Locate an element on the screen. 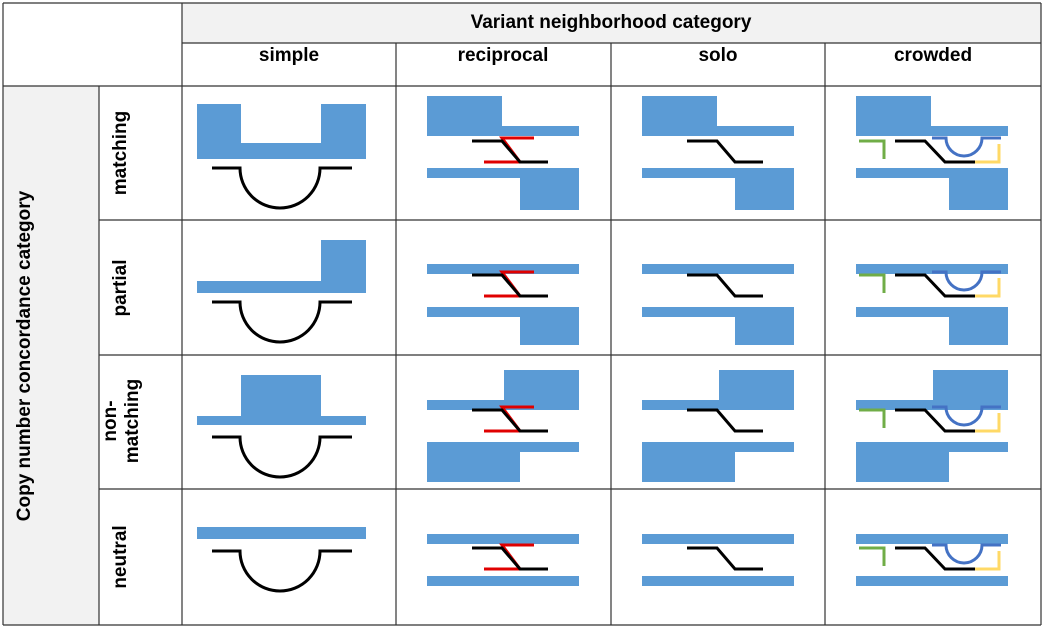 This screenshot has height=629, width=1045. side-header-title: Copy number concordance category is located at coordinates (24, 355).